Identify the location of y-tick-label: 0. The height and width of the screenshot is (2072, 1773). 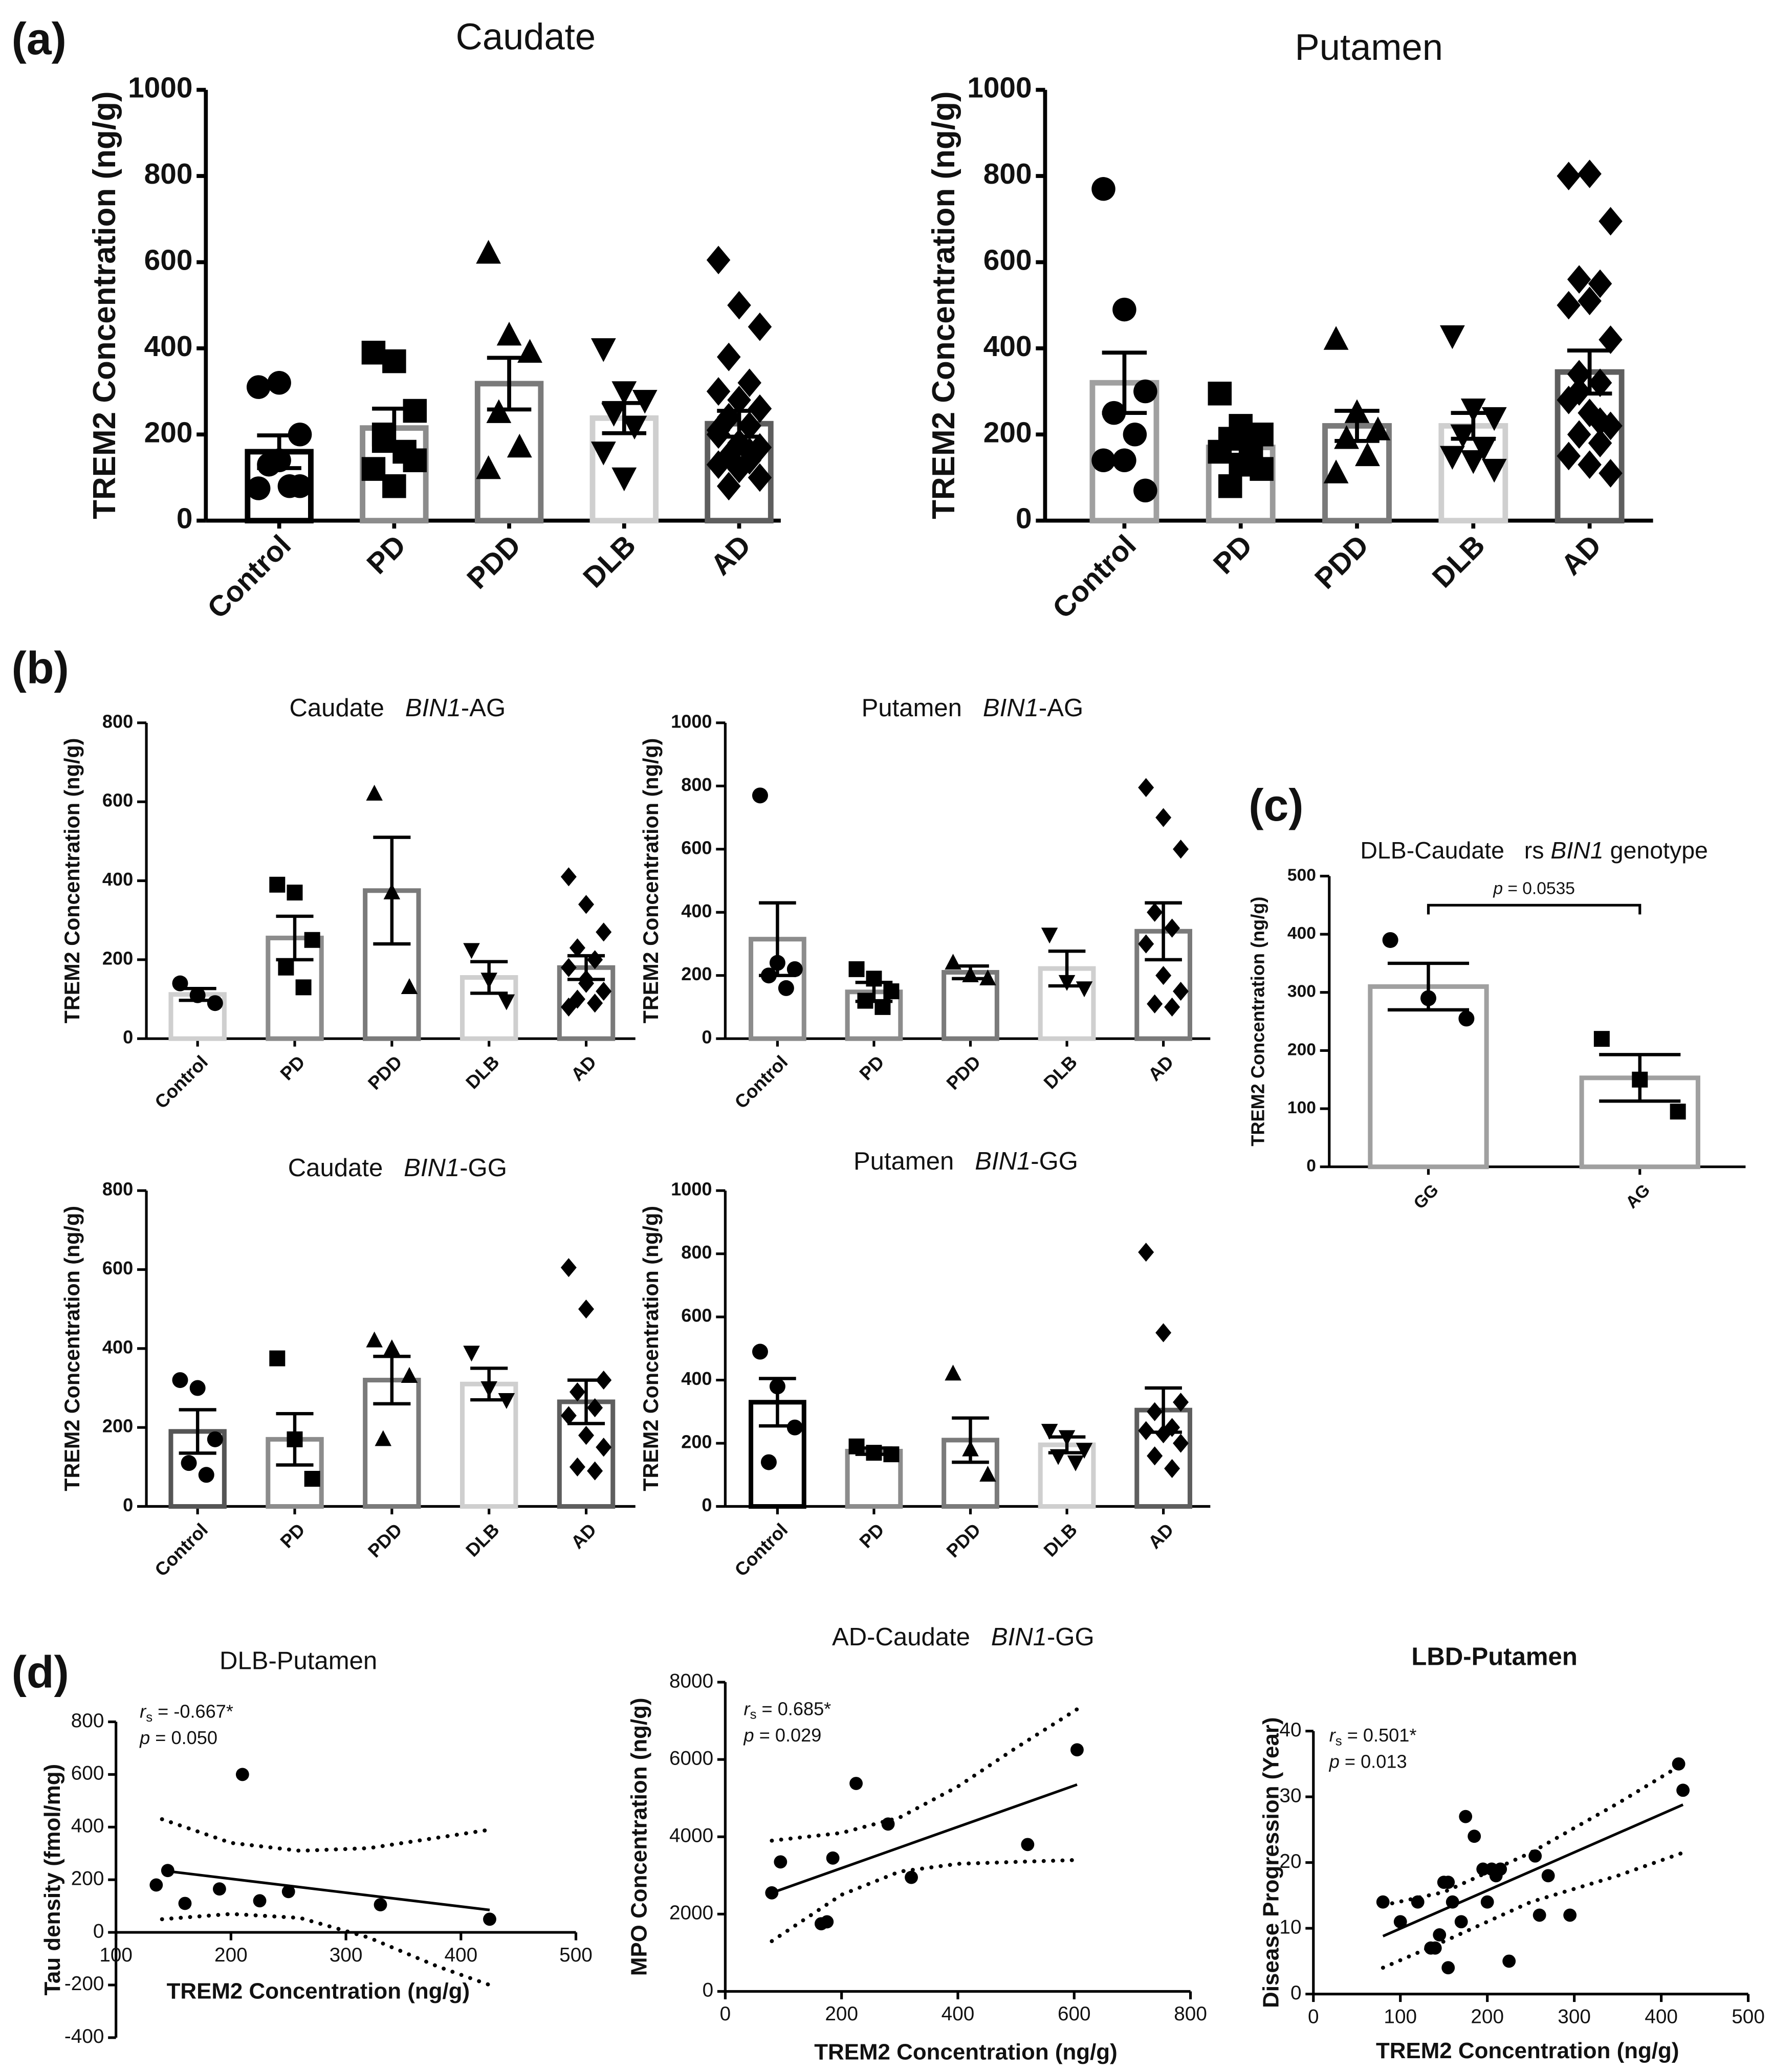
(708, 1990).